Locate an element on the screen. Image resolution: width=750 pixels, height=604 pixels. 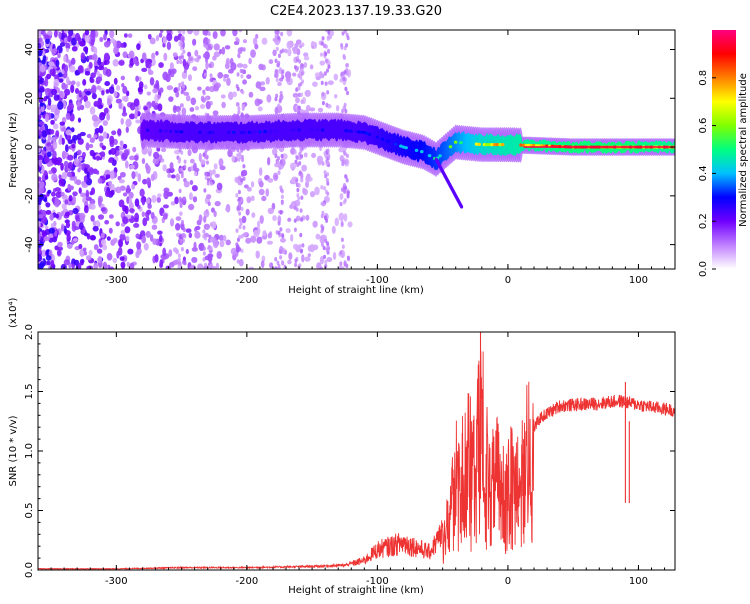
y-tick-label: 1.5 is located at coordinates (29, 392).